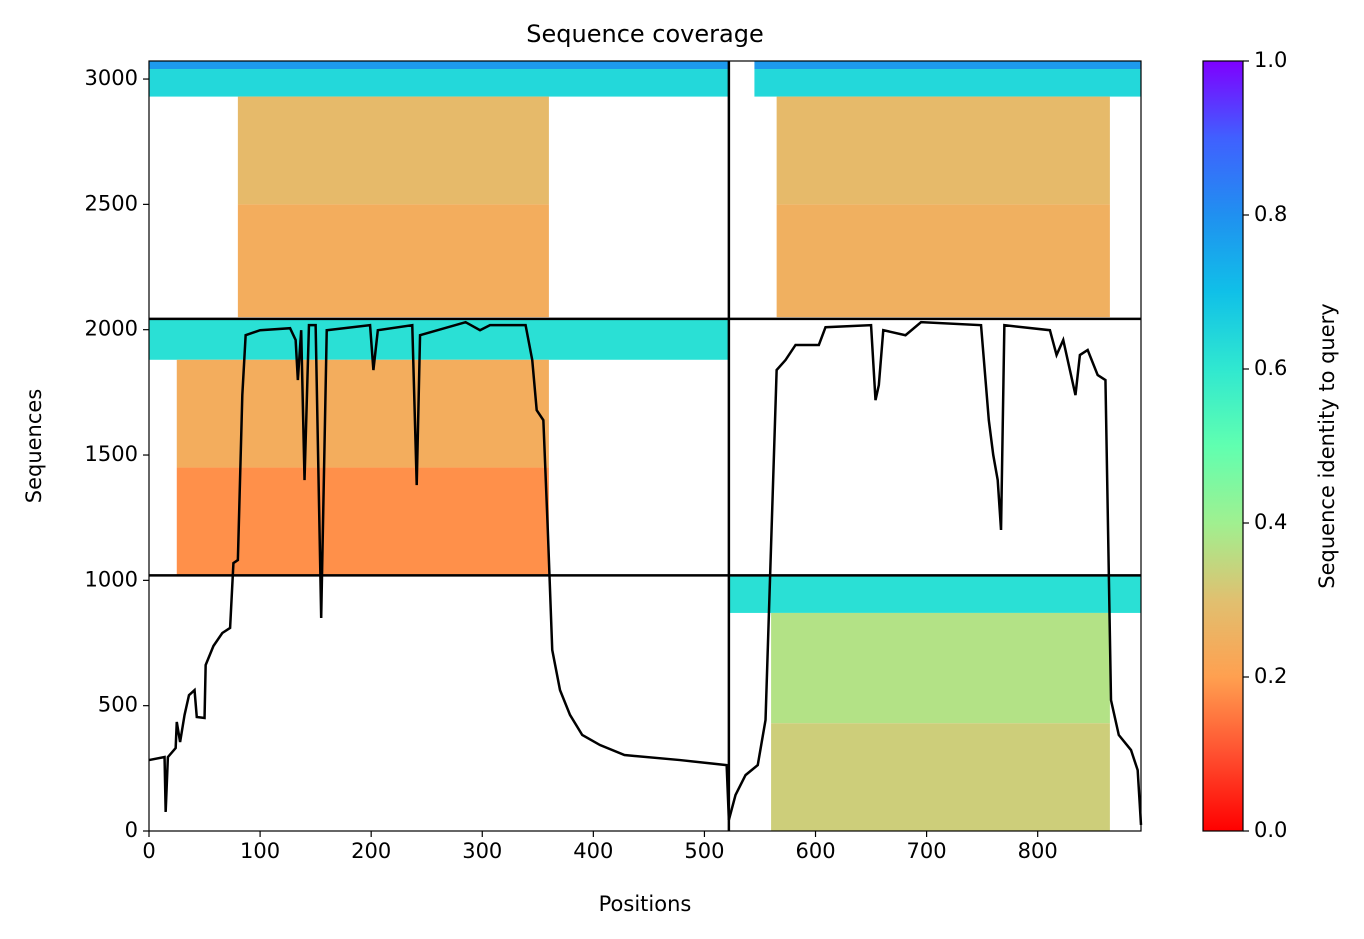 The width and height of the screenshot is (1364, 939). Describe the element at coordinates (482, 851) in the screenshot. I see `x-tick-label: 300` at that location.